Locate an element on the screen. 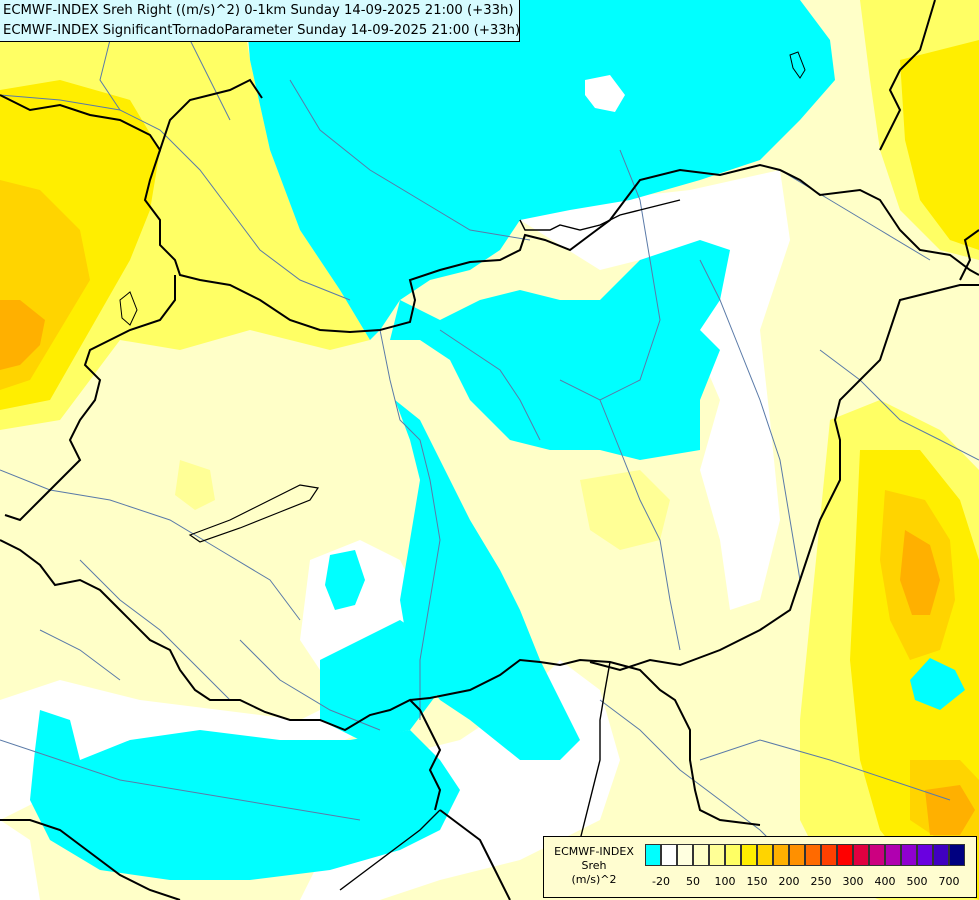 The image size is (979, 900). lake-balaton is located at coordinates (254, 513).